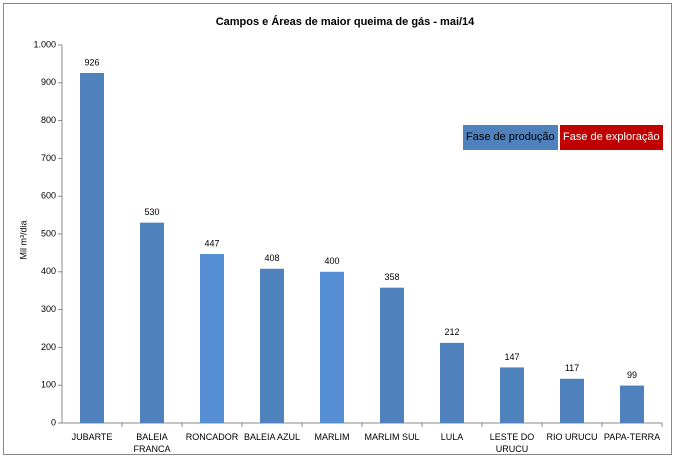 The width and height of the screenshot is (675, 459). I want to click on value-label: 408, so click(271, 258).